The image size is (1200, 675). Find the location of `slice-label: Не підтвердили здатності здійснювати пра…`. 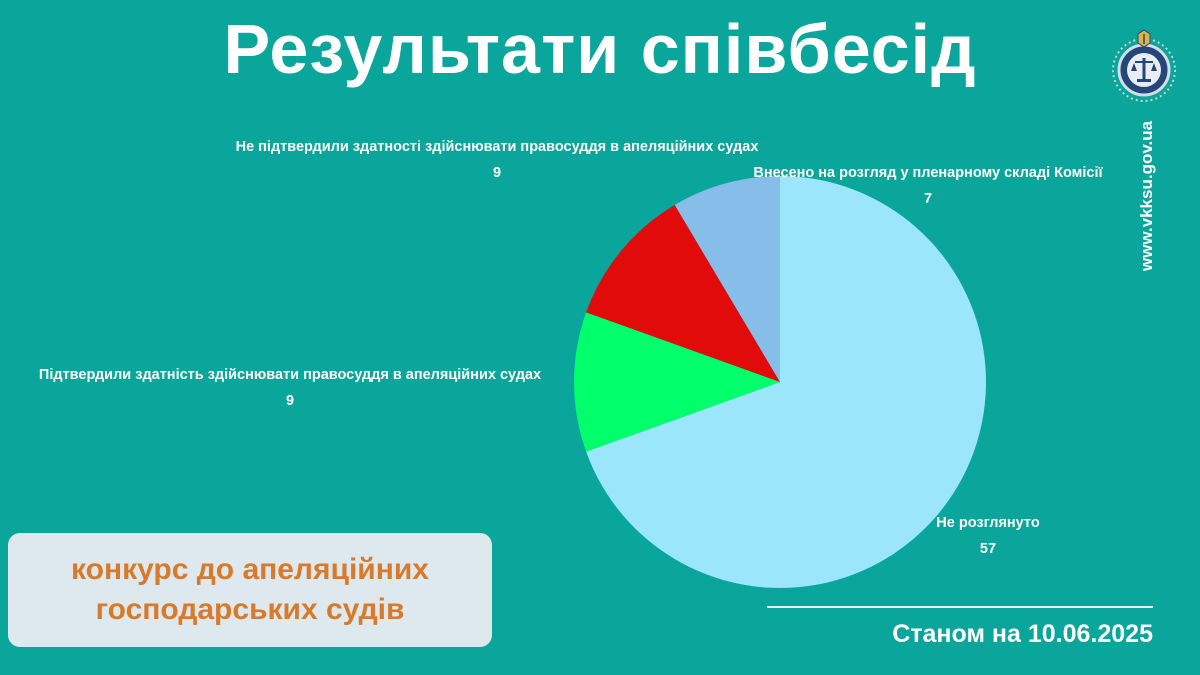

slice-label: Не підтвердили здатності здійснювати пра… is located at coordinates (497, 147).